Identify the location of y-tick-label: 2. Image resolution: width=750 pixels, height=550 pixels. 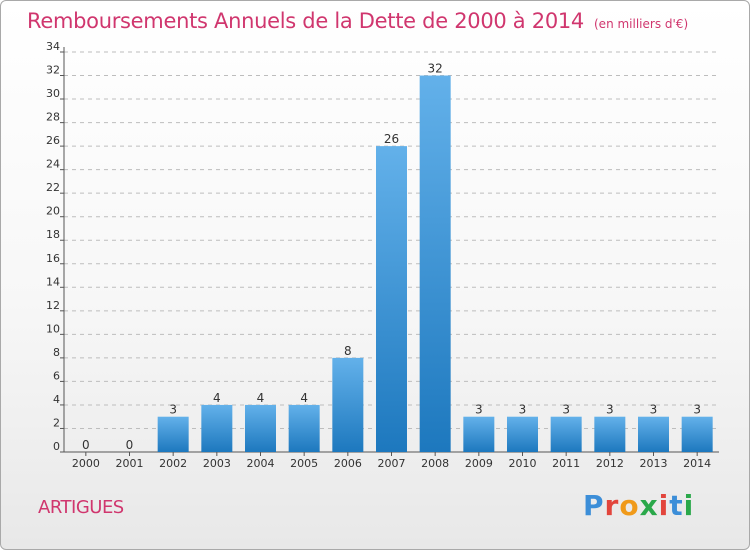
(56, 422).